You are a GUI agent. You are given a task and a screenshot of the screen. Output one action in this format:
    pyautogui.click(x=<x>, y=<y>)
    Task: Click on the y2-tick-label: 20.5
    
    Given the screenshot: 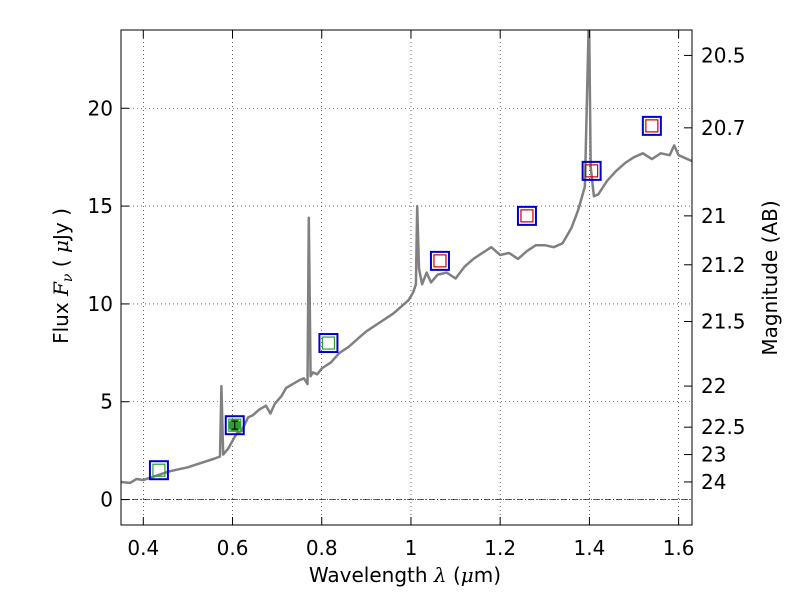 What is the action you would take?
    pyautogui.click(x=723, y=55)
    